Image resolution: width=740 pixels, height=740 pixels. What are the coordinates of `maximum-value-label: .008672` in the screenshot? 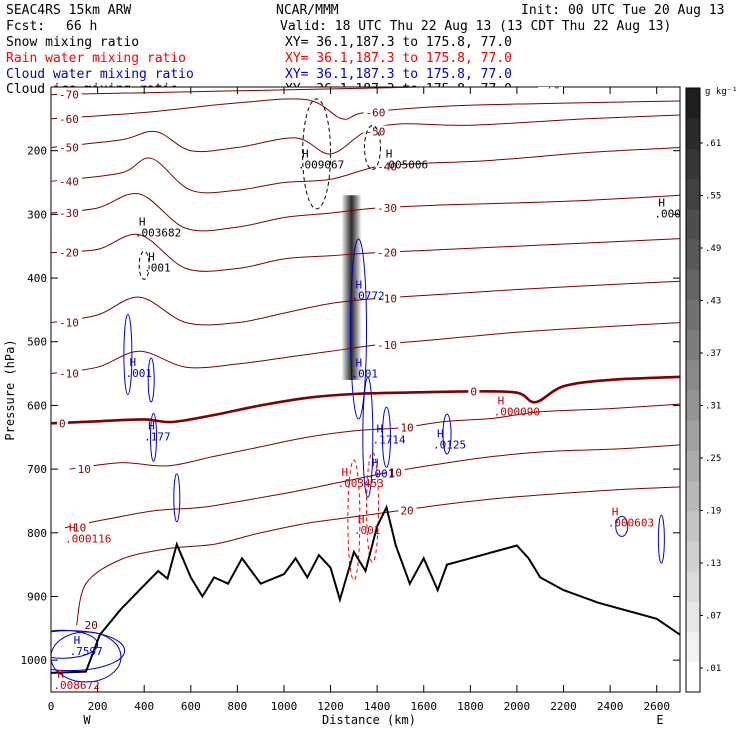 It's located at (76, 685).